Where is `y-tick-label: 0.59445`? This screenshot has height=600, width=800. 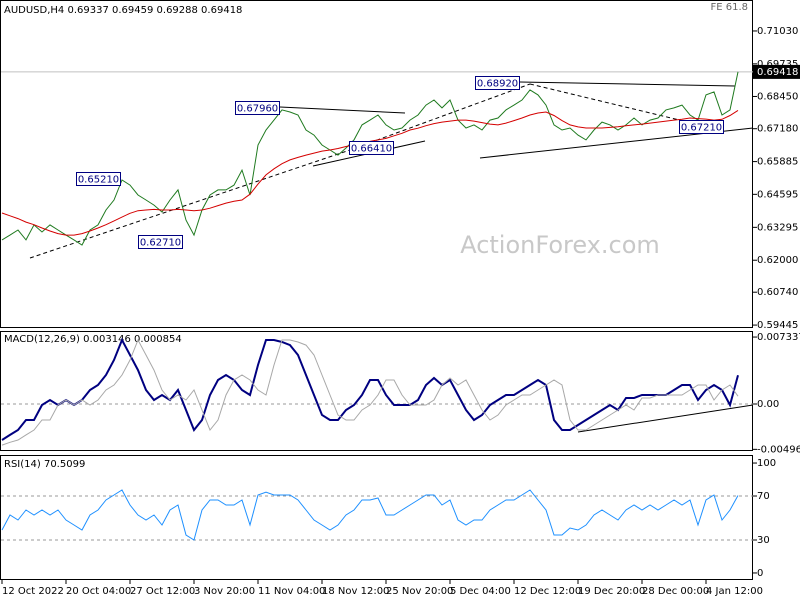
y-tick-label: 0.59445 is located at coordinates (777, 325).